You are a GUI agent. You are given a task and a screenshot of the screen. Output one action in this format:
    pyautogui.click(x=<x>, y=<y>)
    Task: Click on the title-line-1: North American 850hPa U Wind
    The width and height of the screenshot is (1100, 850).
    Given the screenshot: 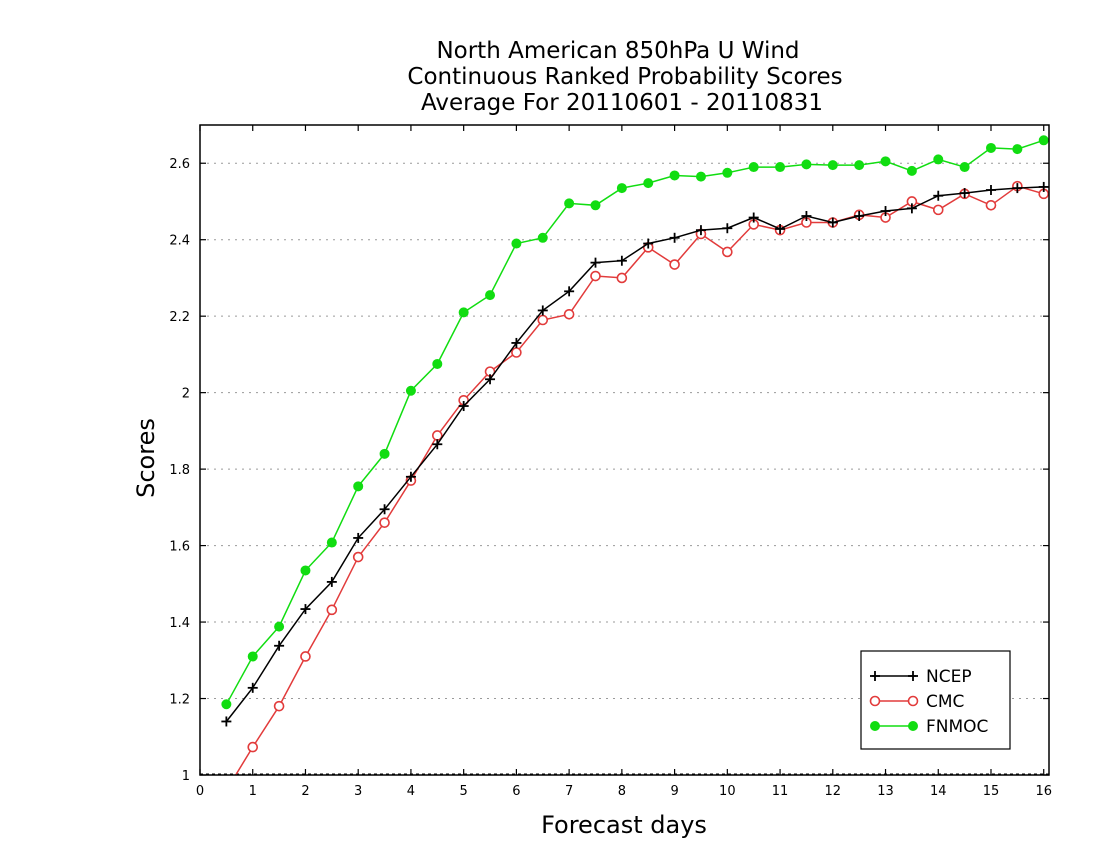 What is the action you would take?
    pyautogui.click(x=617, y=51)
    